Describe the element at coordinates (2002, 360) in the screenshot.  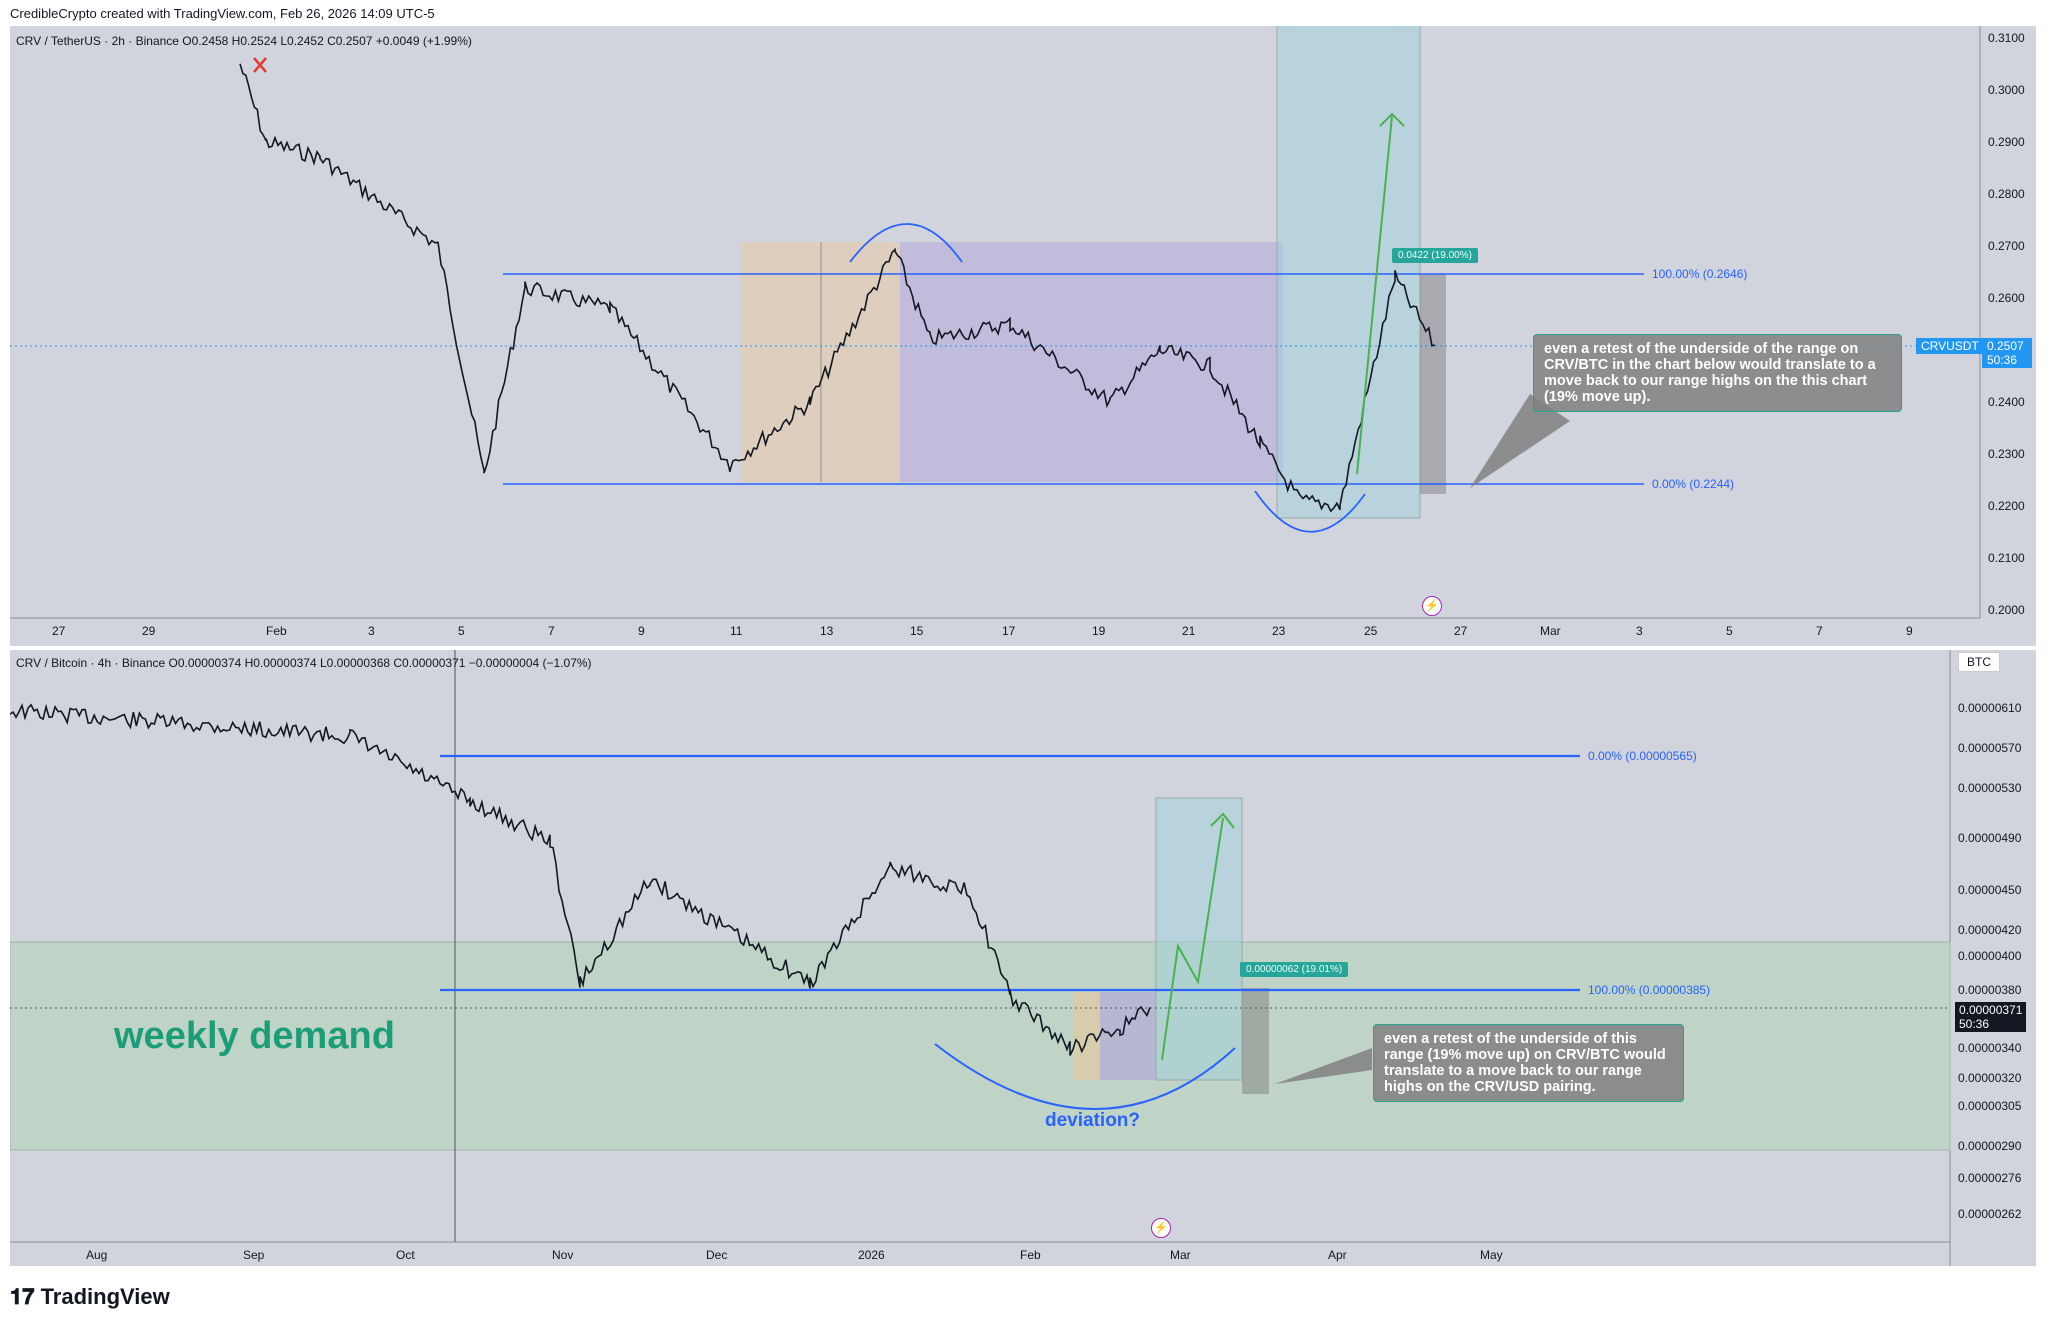
I see `top-price-countdown: 50:36` at that location.